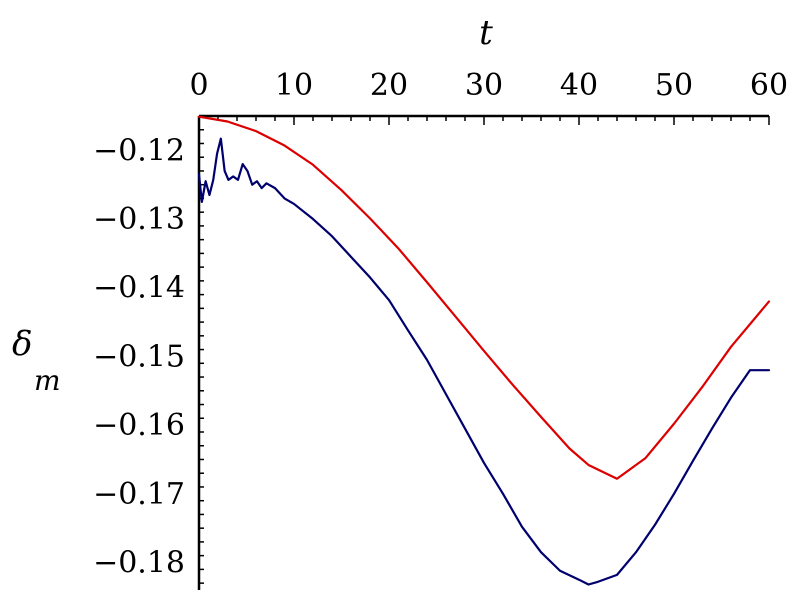  I want to click on y-tick-label: −0.12, so click(139, 150).